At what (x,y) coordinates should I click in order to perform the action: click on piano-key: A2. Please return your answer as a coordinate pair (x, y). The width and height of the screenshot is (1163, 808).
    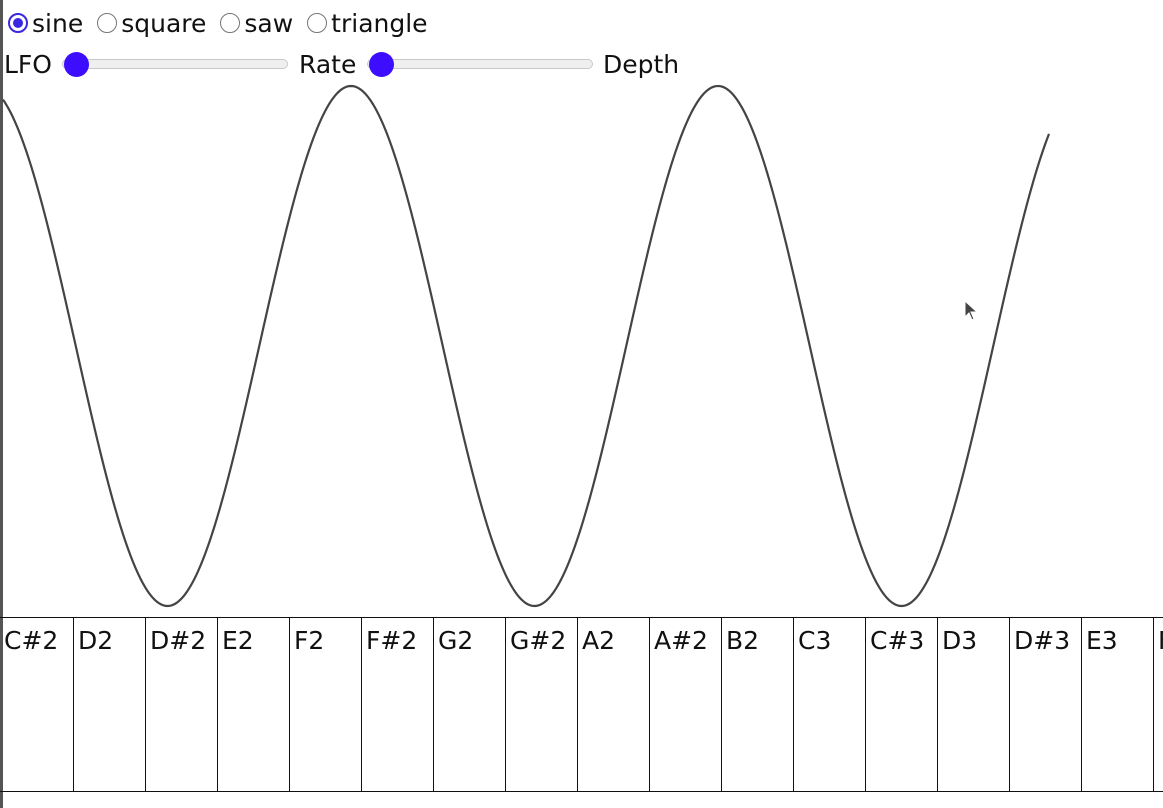
    Looking at the image, I should click on (614, 704).